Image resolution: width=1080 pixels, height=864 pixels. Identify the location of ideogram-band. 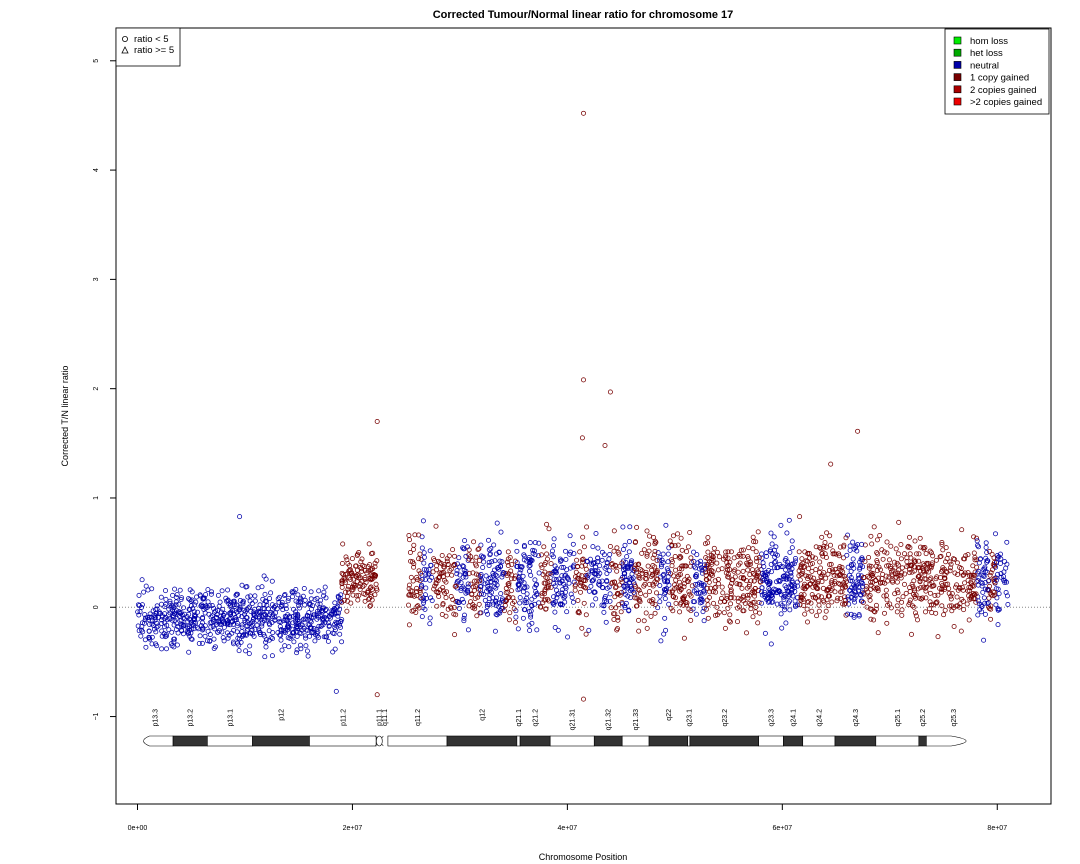
(689, 741).